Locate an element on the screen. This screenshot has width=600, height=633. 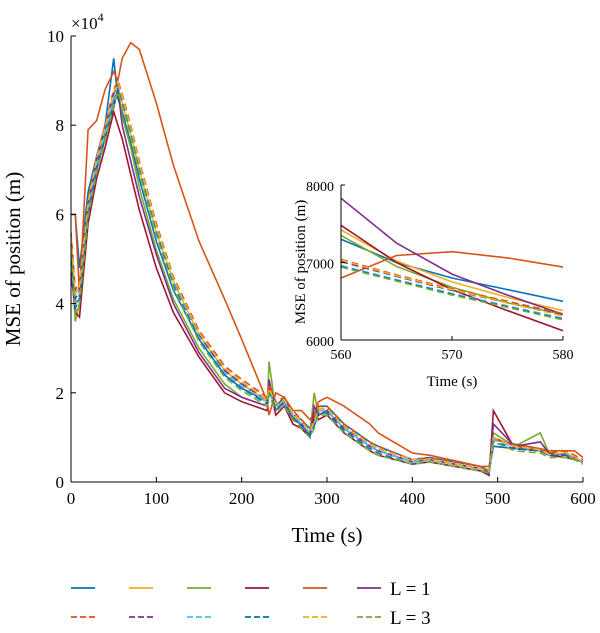
inset-series-lines is located at coordinates (452, 264).